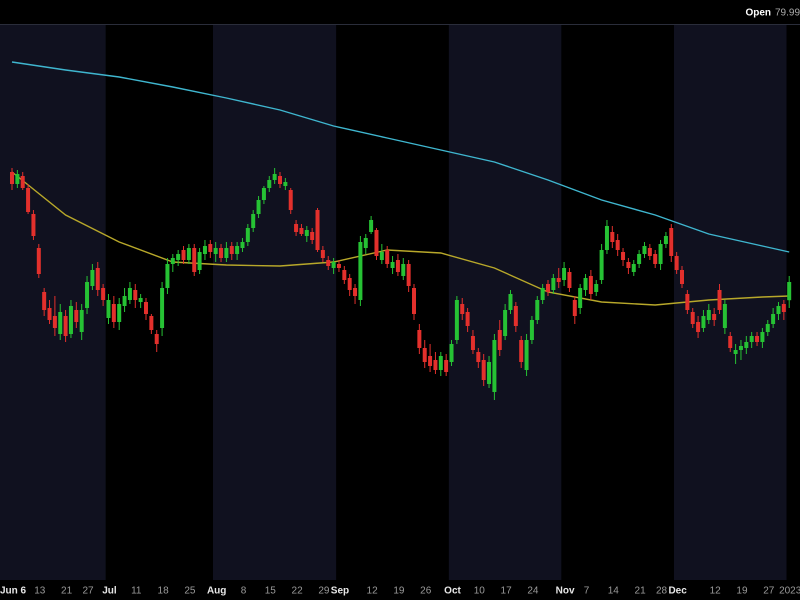 This screenshot has width=800, height=600. I want to click on x-tick-label: 10, so click(480, 591).